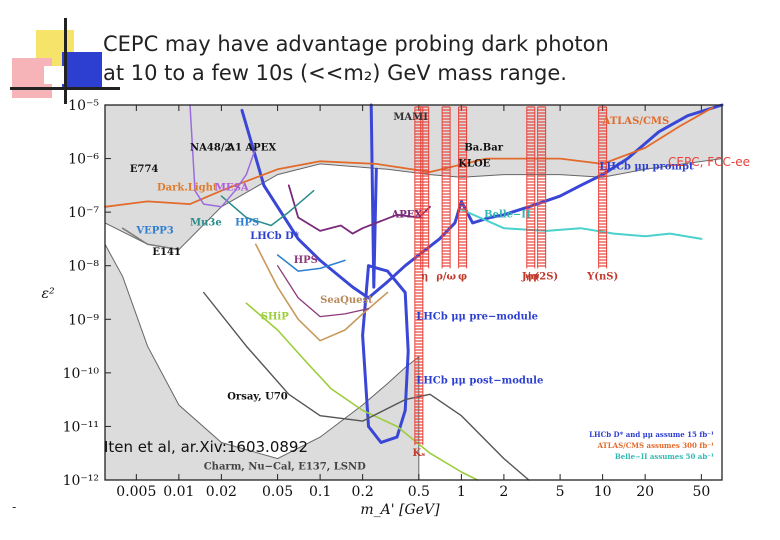  What do you see at coordinates (154, 231) in the screenshot?
I see `annotation-13: VEPP3` at bounding box center [154, 231].